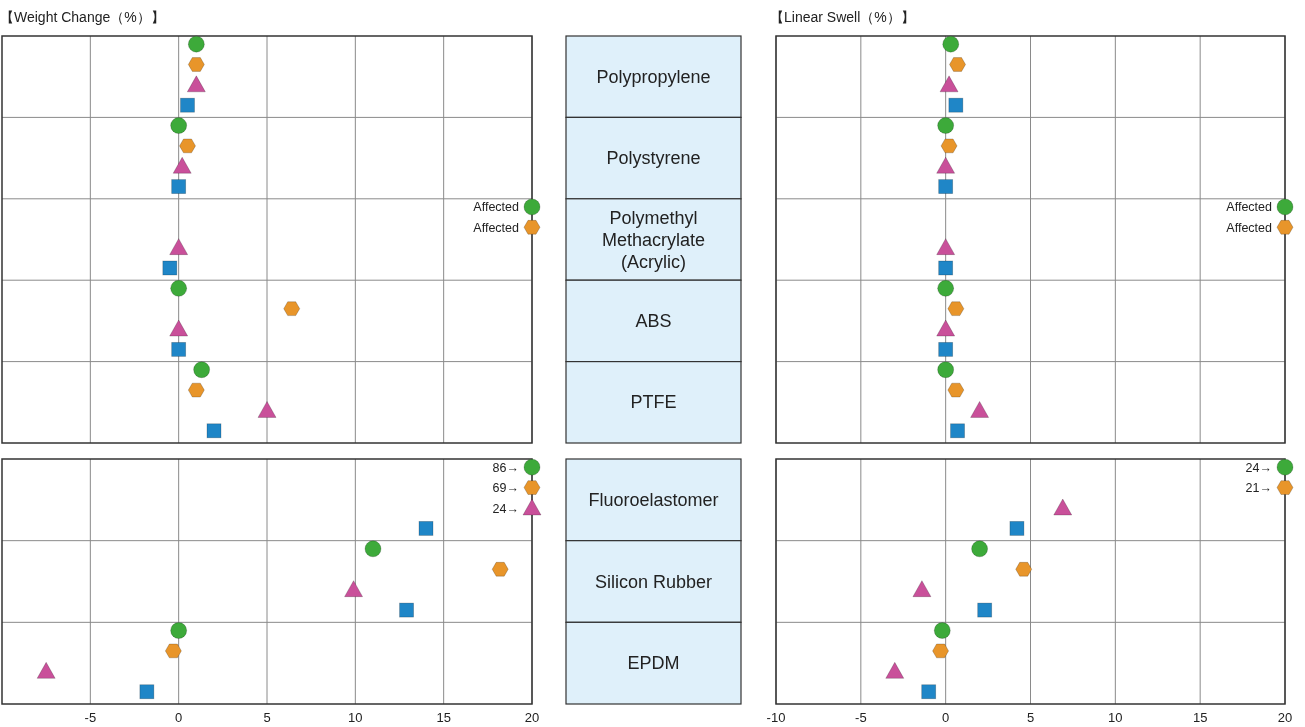 This screenshot has height=727, width=1305. Describe the element at coordinates (653, 663) in the screenshot. I see `y-tick-label: EPDM` at that location.